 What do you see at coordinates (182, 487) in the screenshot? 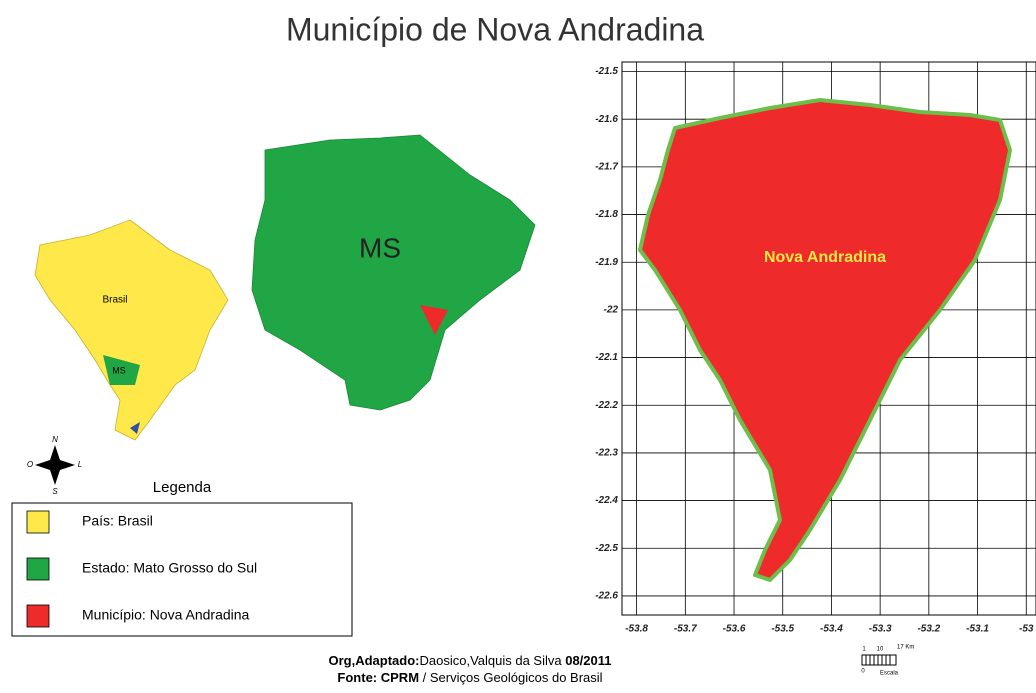
I see `legend-title: Legenda` at bounding box center [182, 487].